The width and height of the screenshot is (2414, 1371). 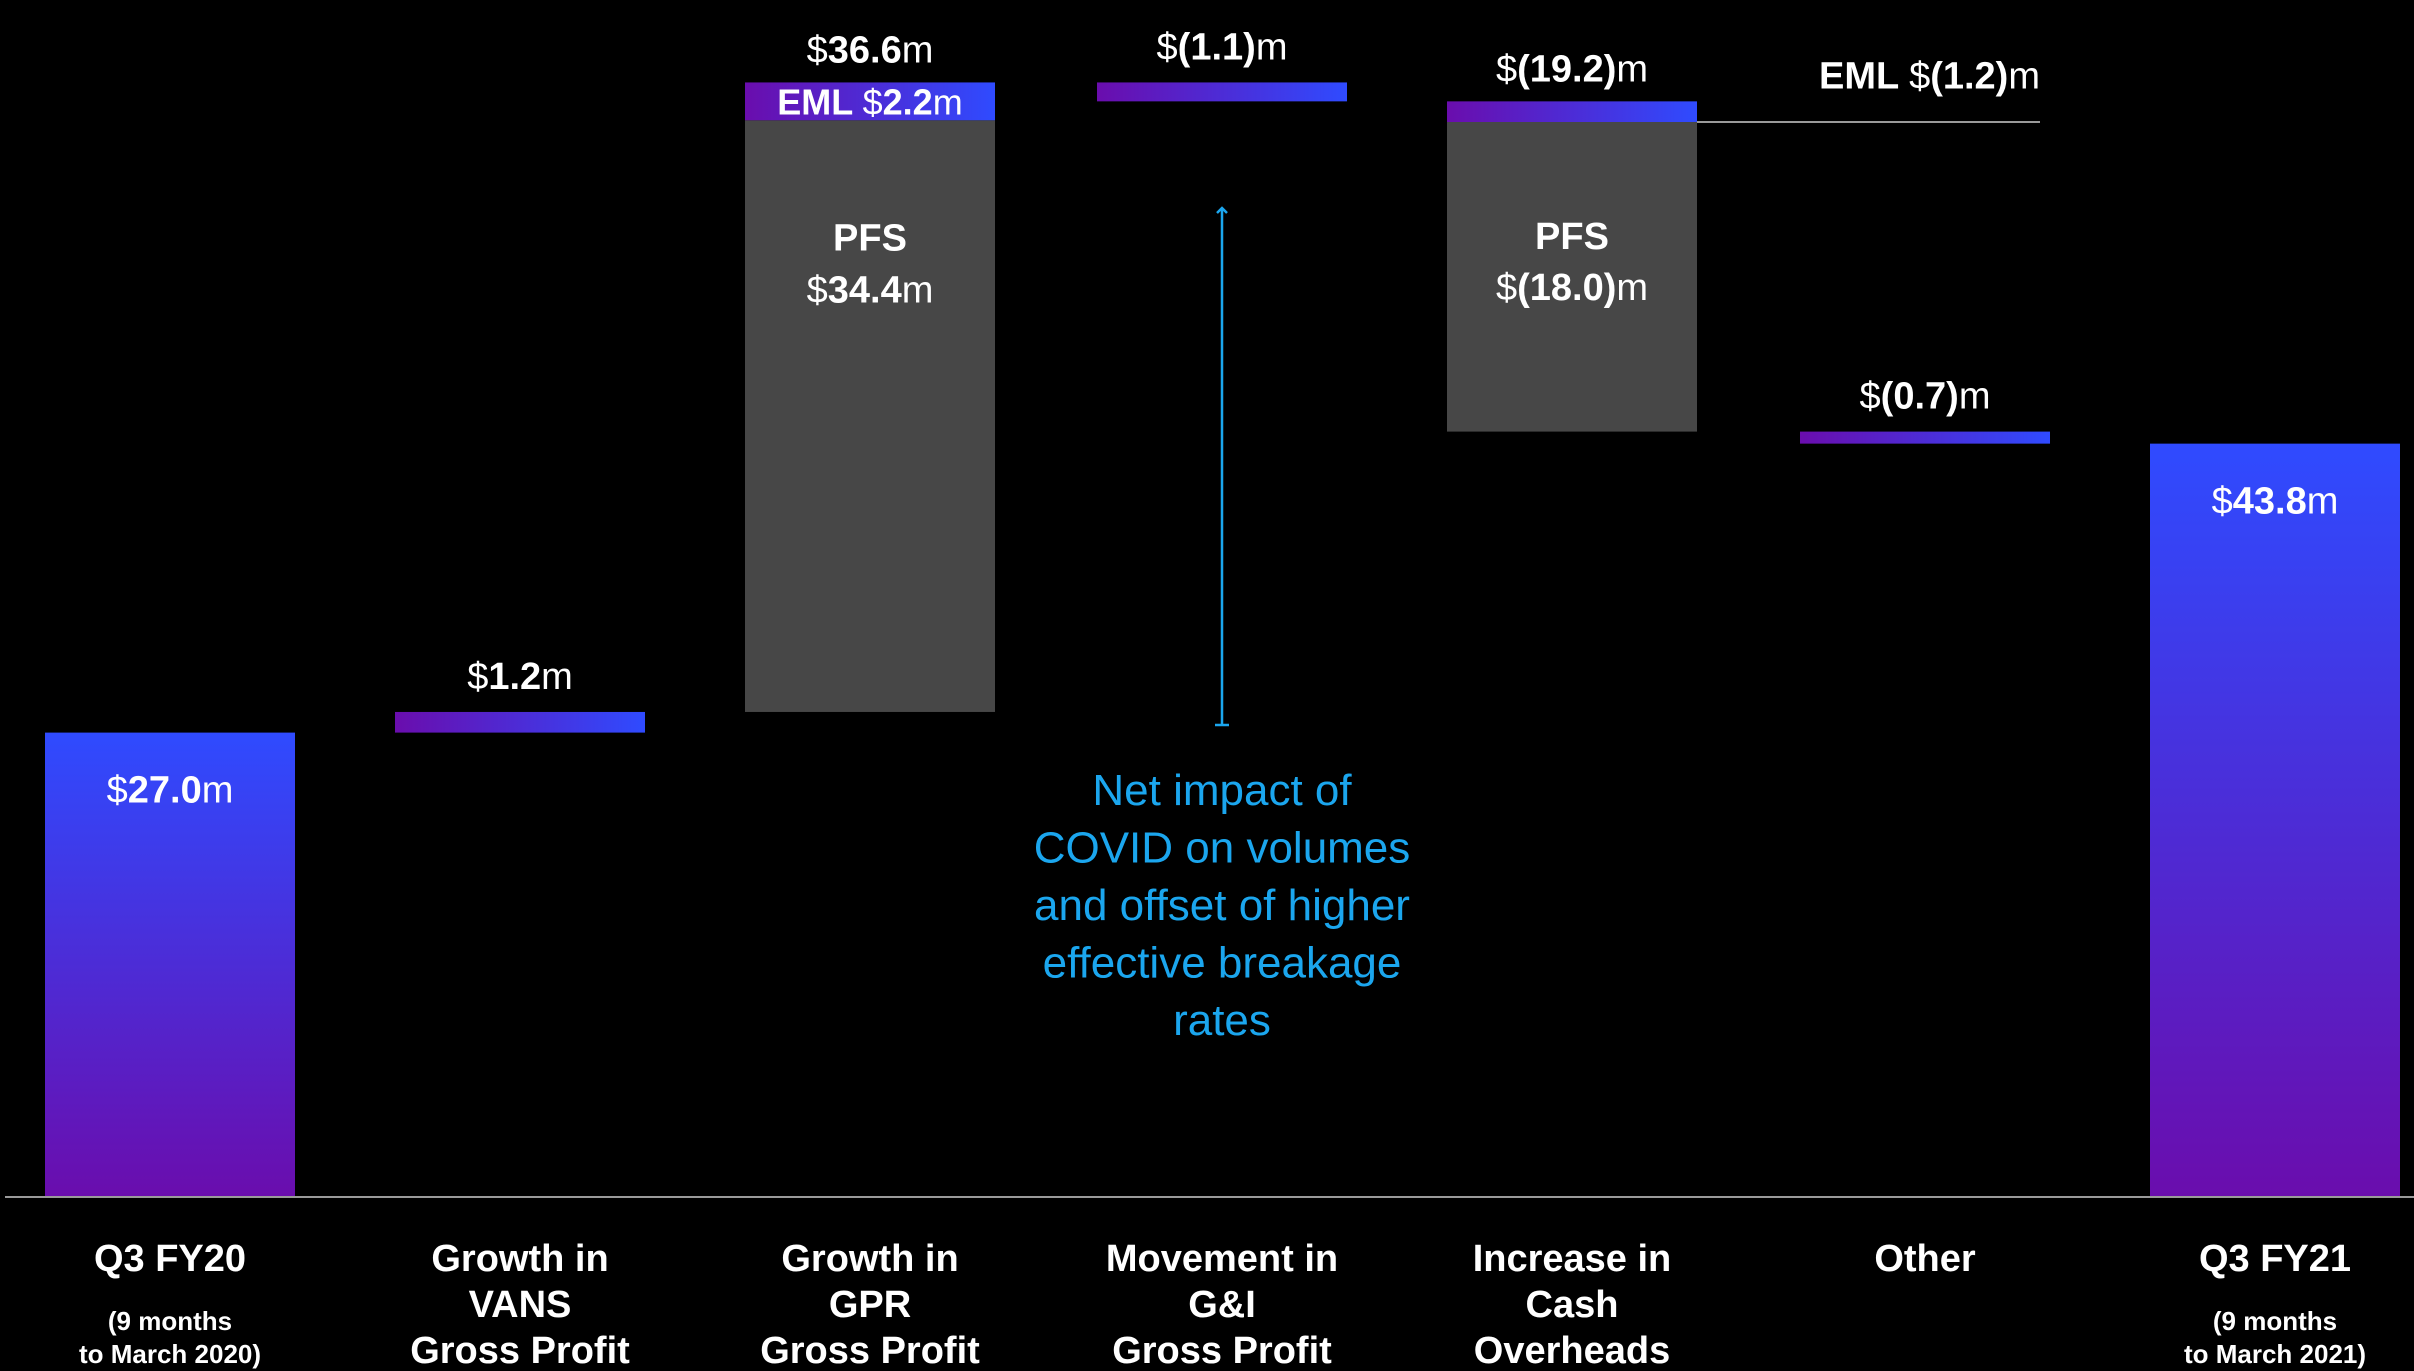 What do you see at coordinates (1222, 1259) in the screenshot?
I see `category-label-gi: Movement in` at bounding box center [1222, 1259].